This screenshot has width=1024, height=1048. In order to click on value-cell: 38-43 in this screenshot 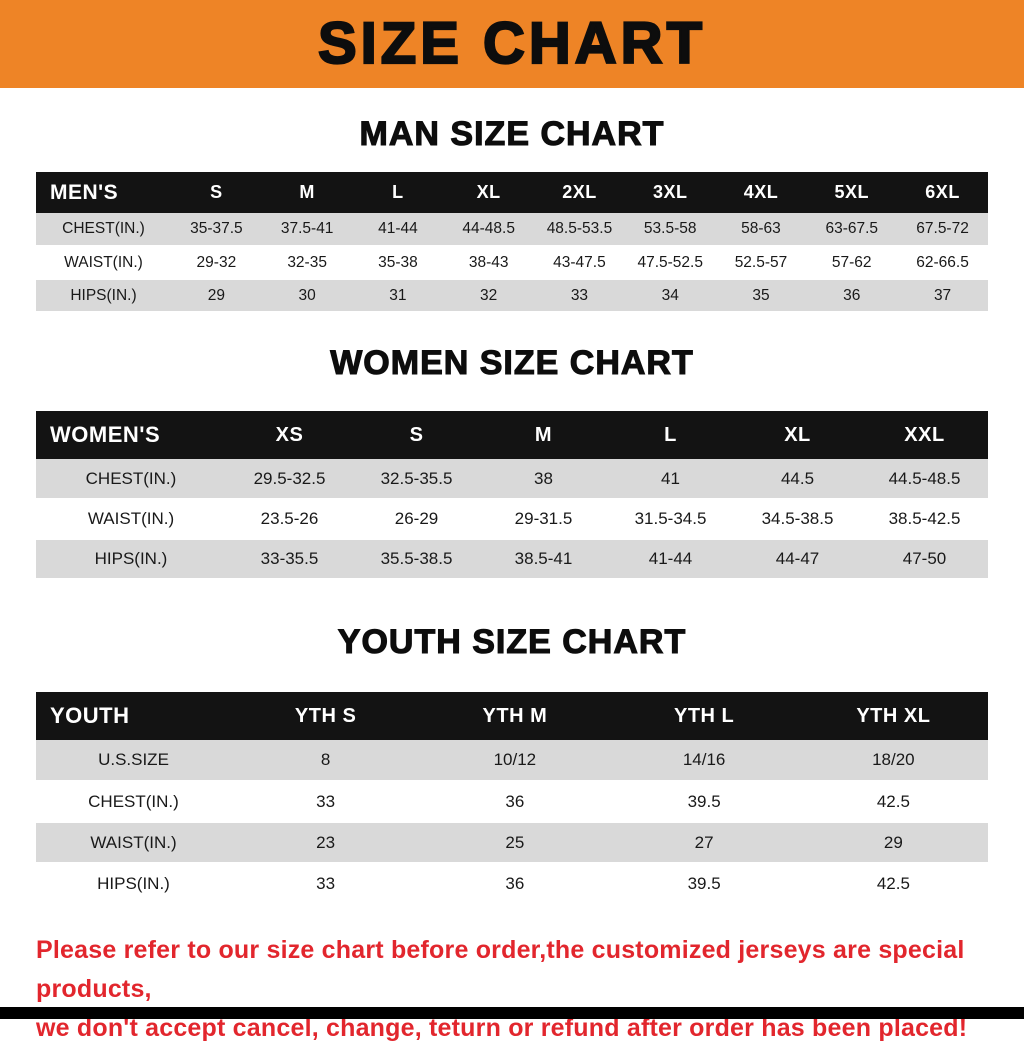, I will do `click(488, 262)`.